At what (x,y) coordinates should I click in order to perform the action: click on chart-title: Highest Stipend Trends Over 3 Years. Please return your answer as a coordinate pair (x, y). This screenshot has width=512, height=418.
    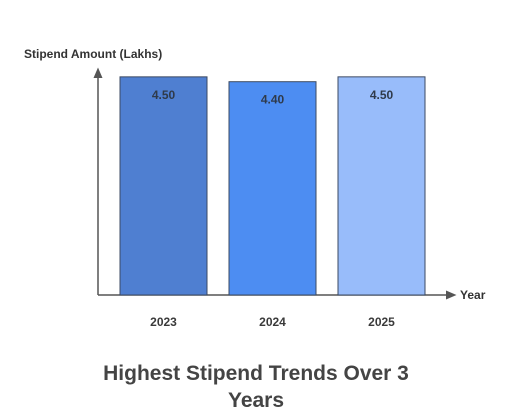
    Looking at the image, I should click on (256, 387).